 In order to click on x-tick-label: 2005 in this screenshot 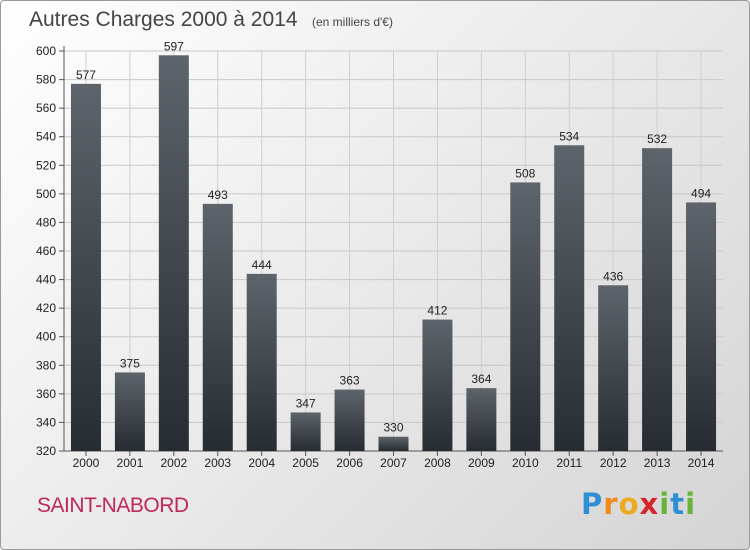, I will do `click(305, 463)`.